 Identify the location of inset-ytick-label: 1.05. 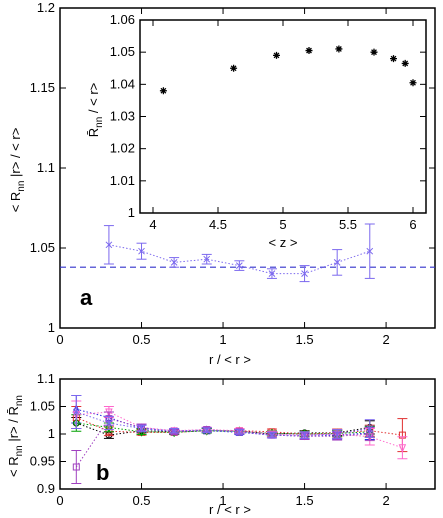
(122, 51).